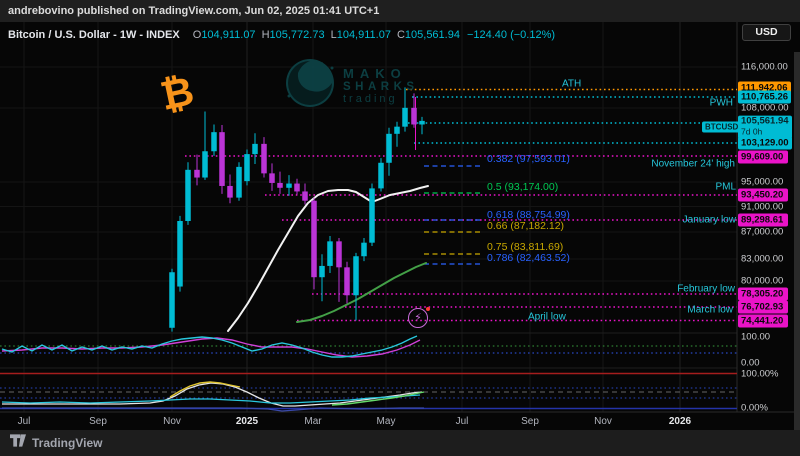  I want to click on price-level-label: 99,609.00, so click(763, 157).